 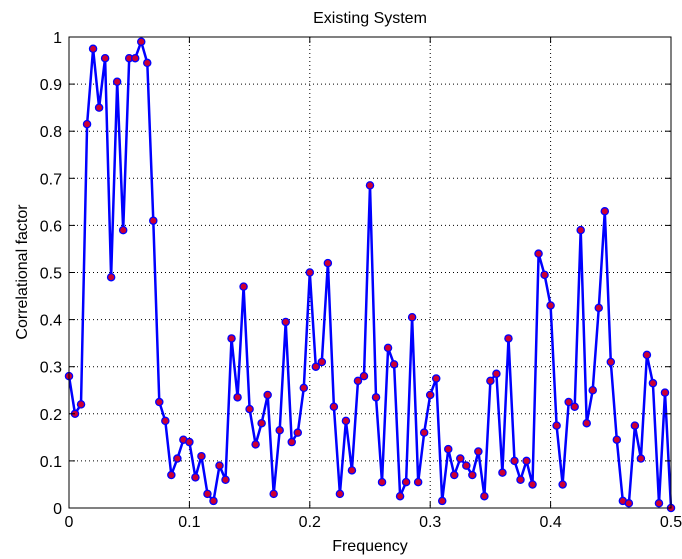 I want to click on x-tick-label: 0, so click(x=69, y=522).